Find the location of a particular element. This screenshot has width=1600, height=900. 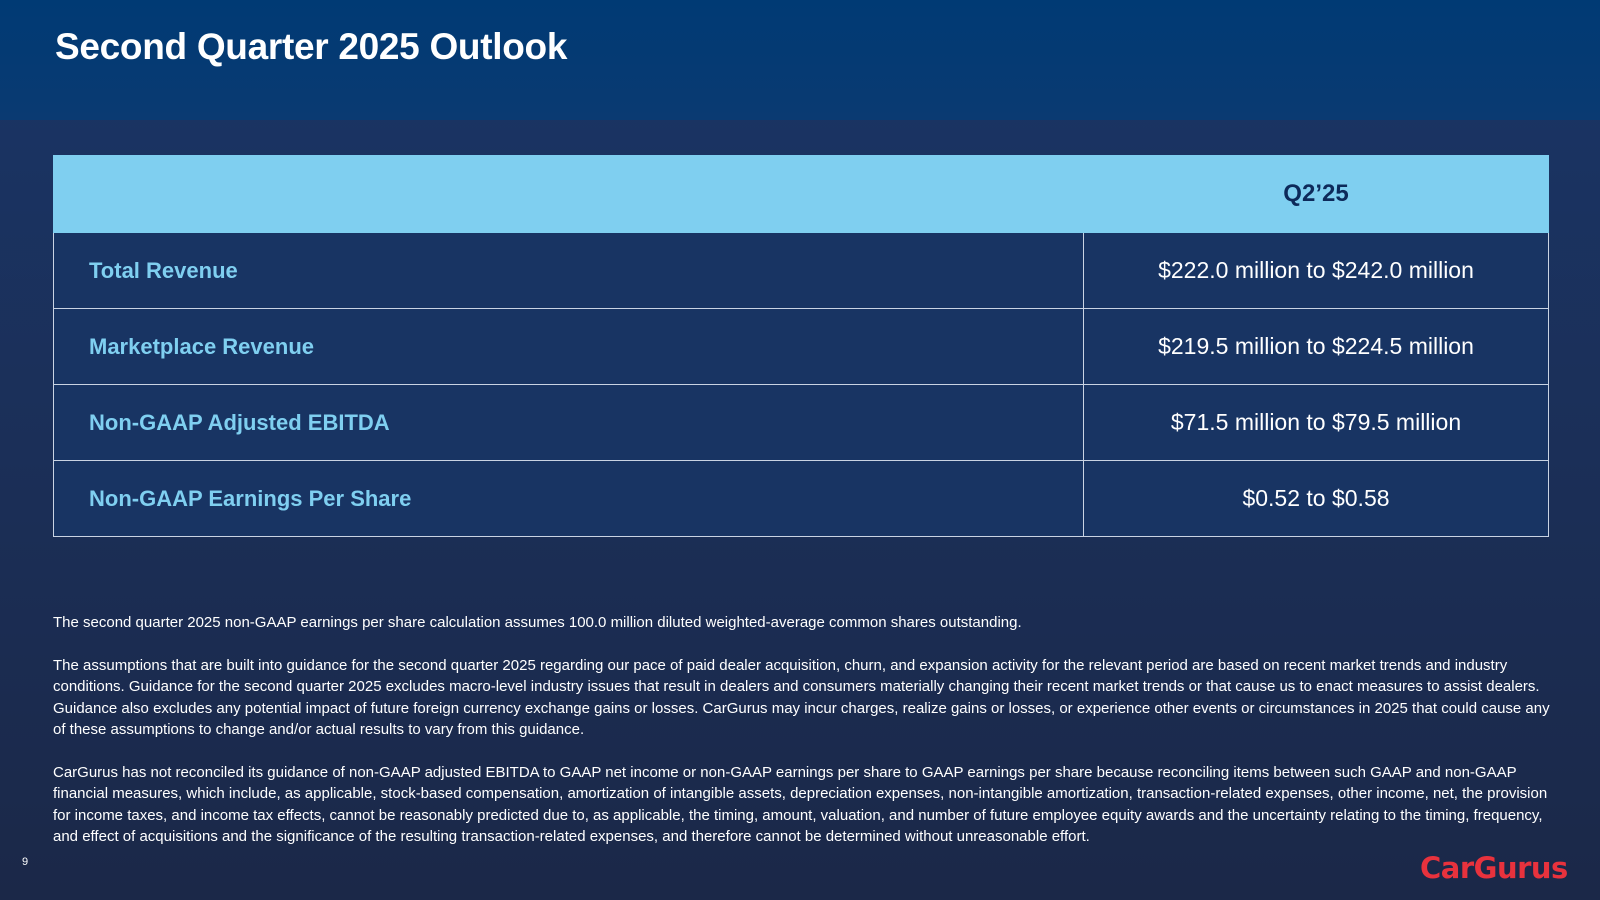

slide-title: Second Quarter 2025 Outlook is located at coordinates (311, 46).